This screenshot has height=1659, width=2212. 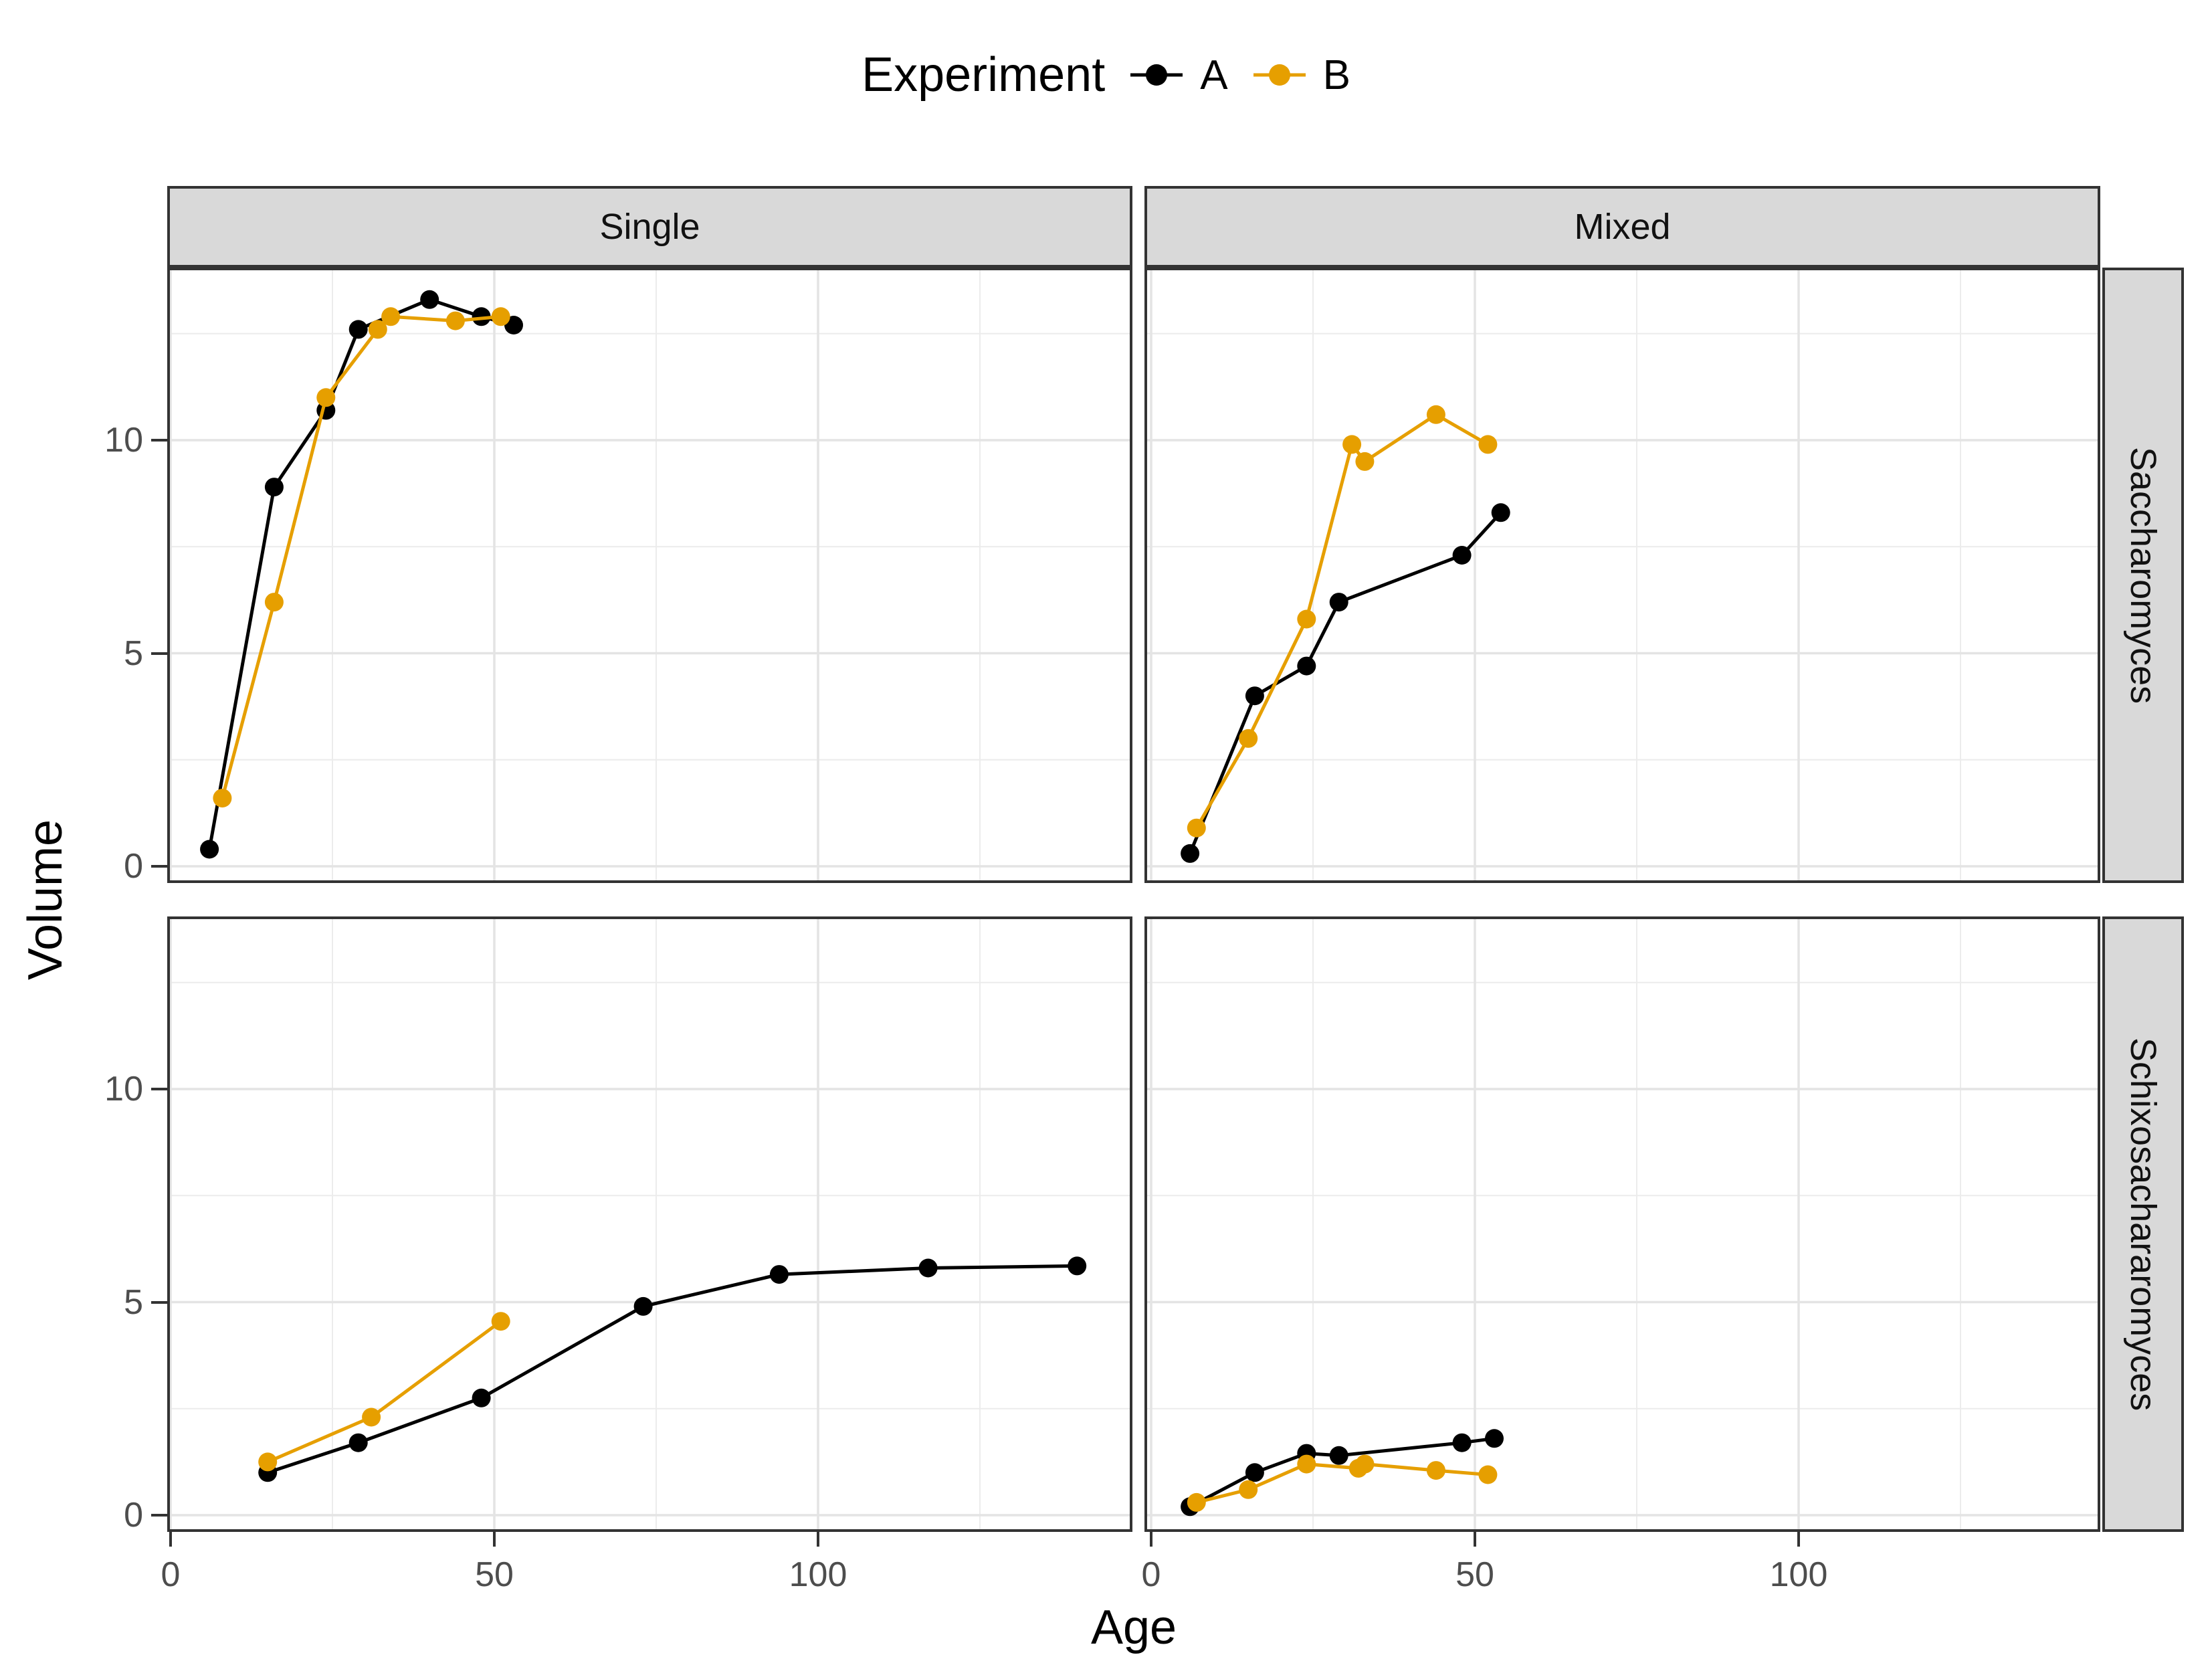 I want to click on facet-strip-mixed: Mixed, so click(x=1622, y=227).